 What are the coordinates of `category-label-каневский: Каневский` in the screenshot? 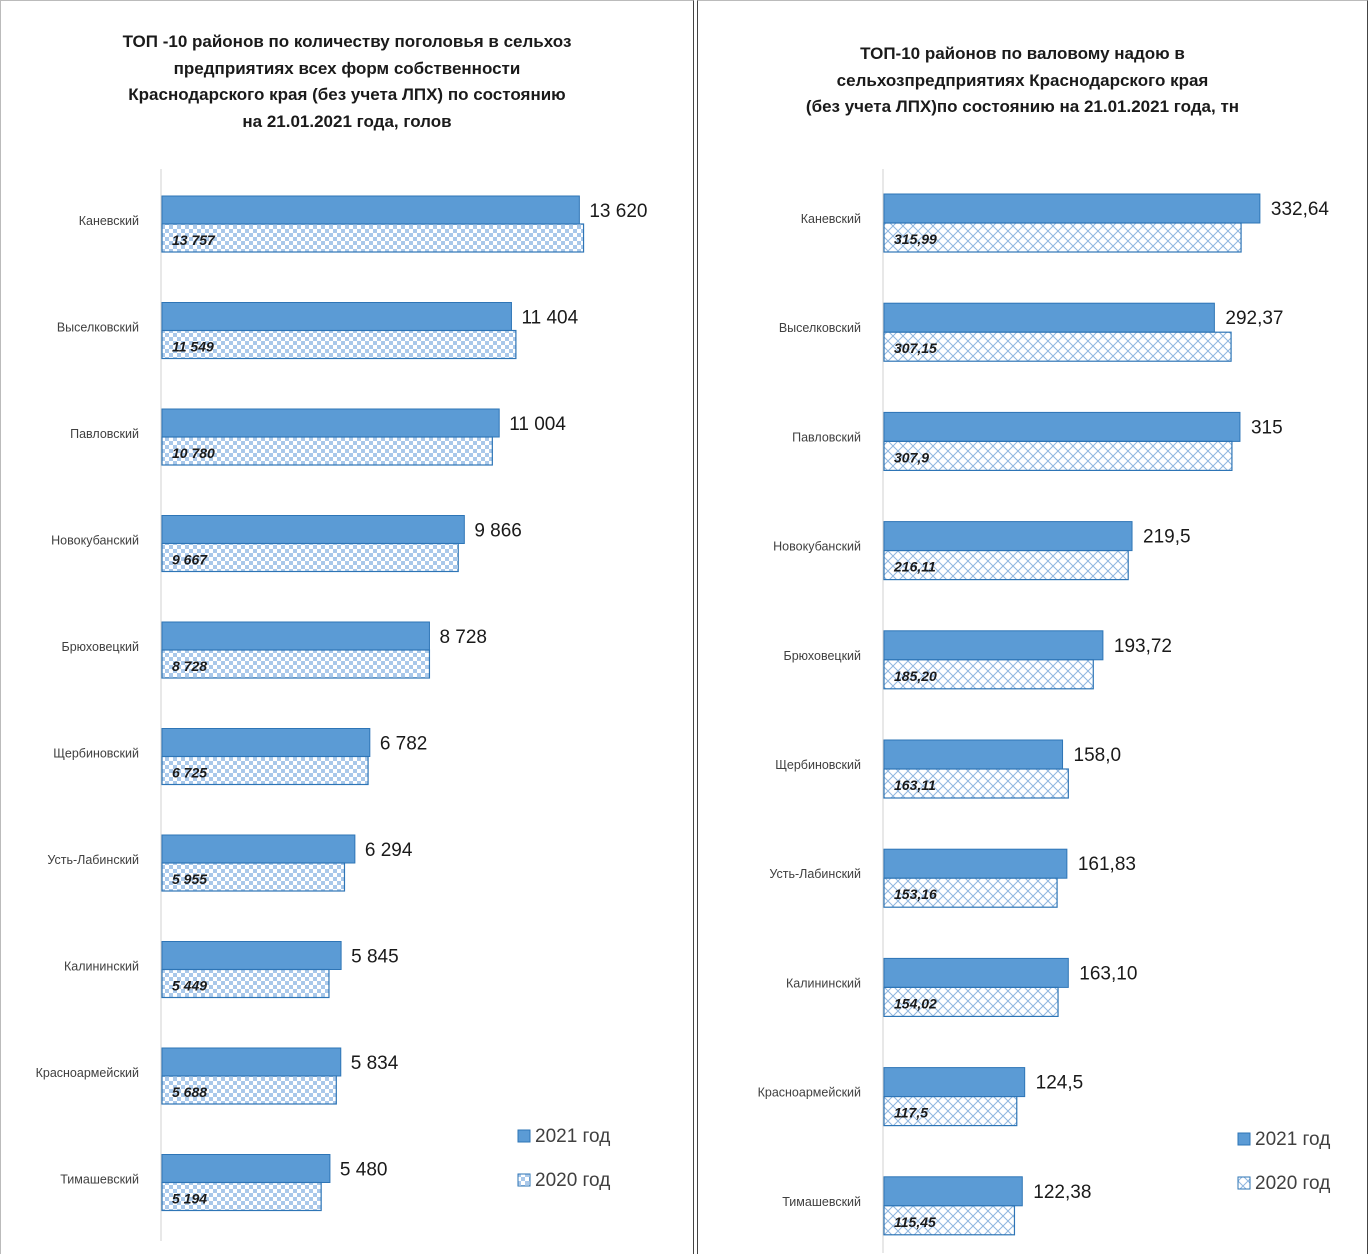 It's located at (831, 219).